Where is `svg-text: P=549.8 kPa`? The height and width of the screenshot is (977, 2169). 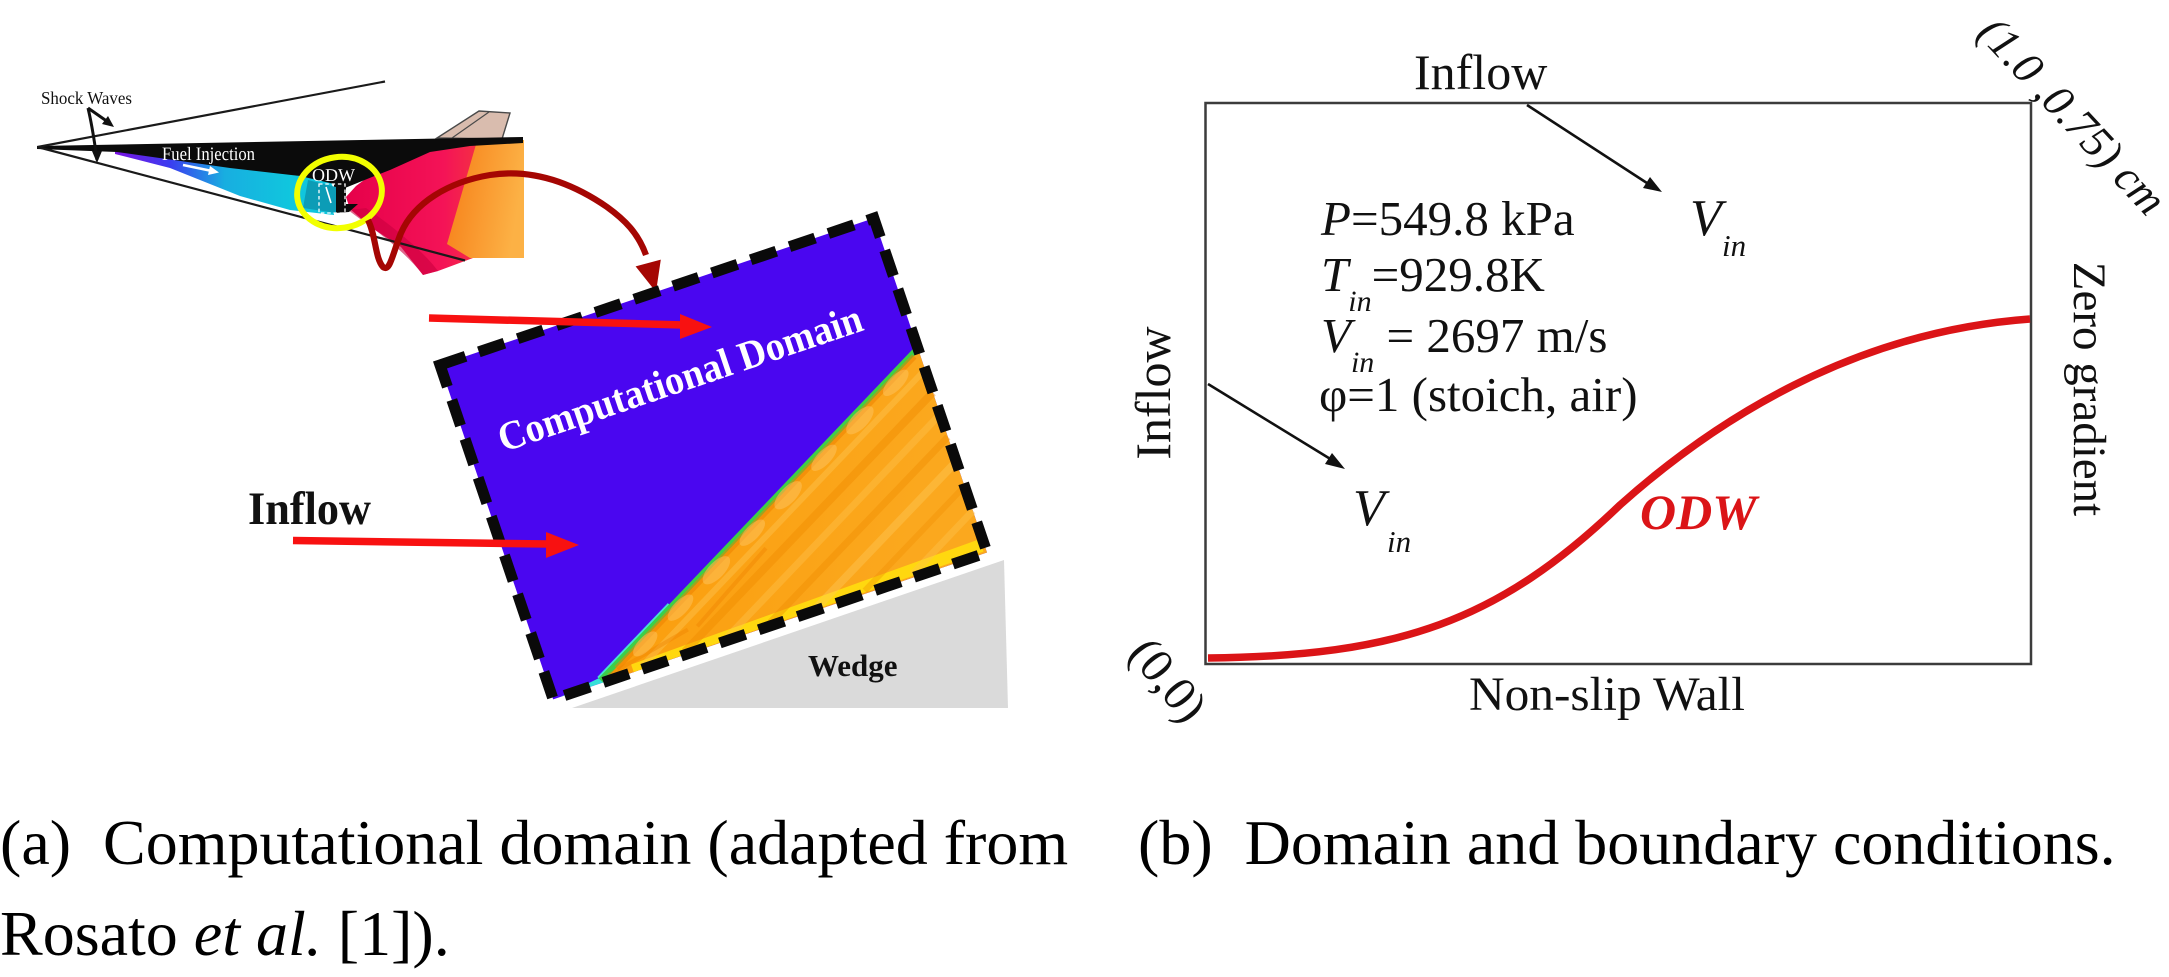
svg-text: P=549.8 kPa is located at coordinates (1447, 218).